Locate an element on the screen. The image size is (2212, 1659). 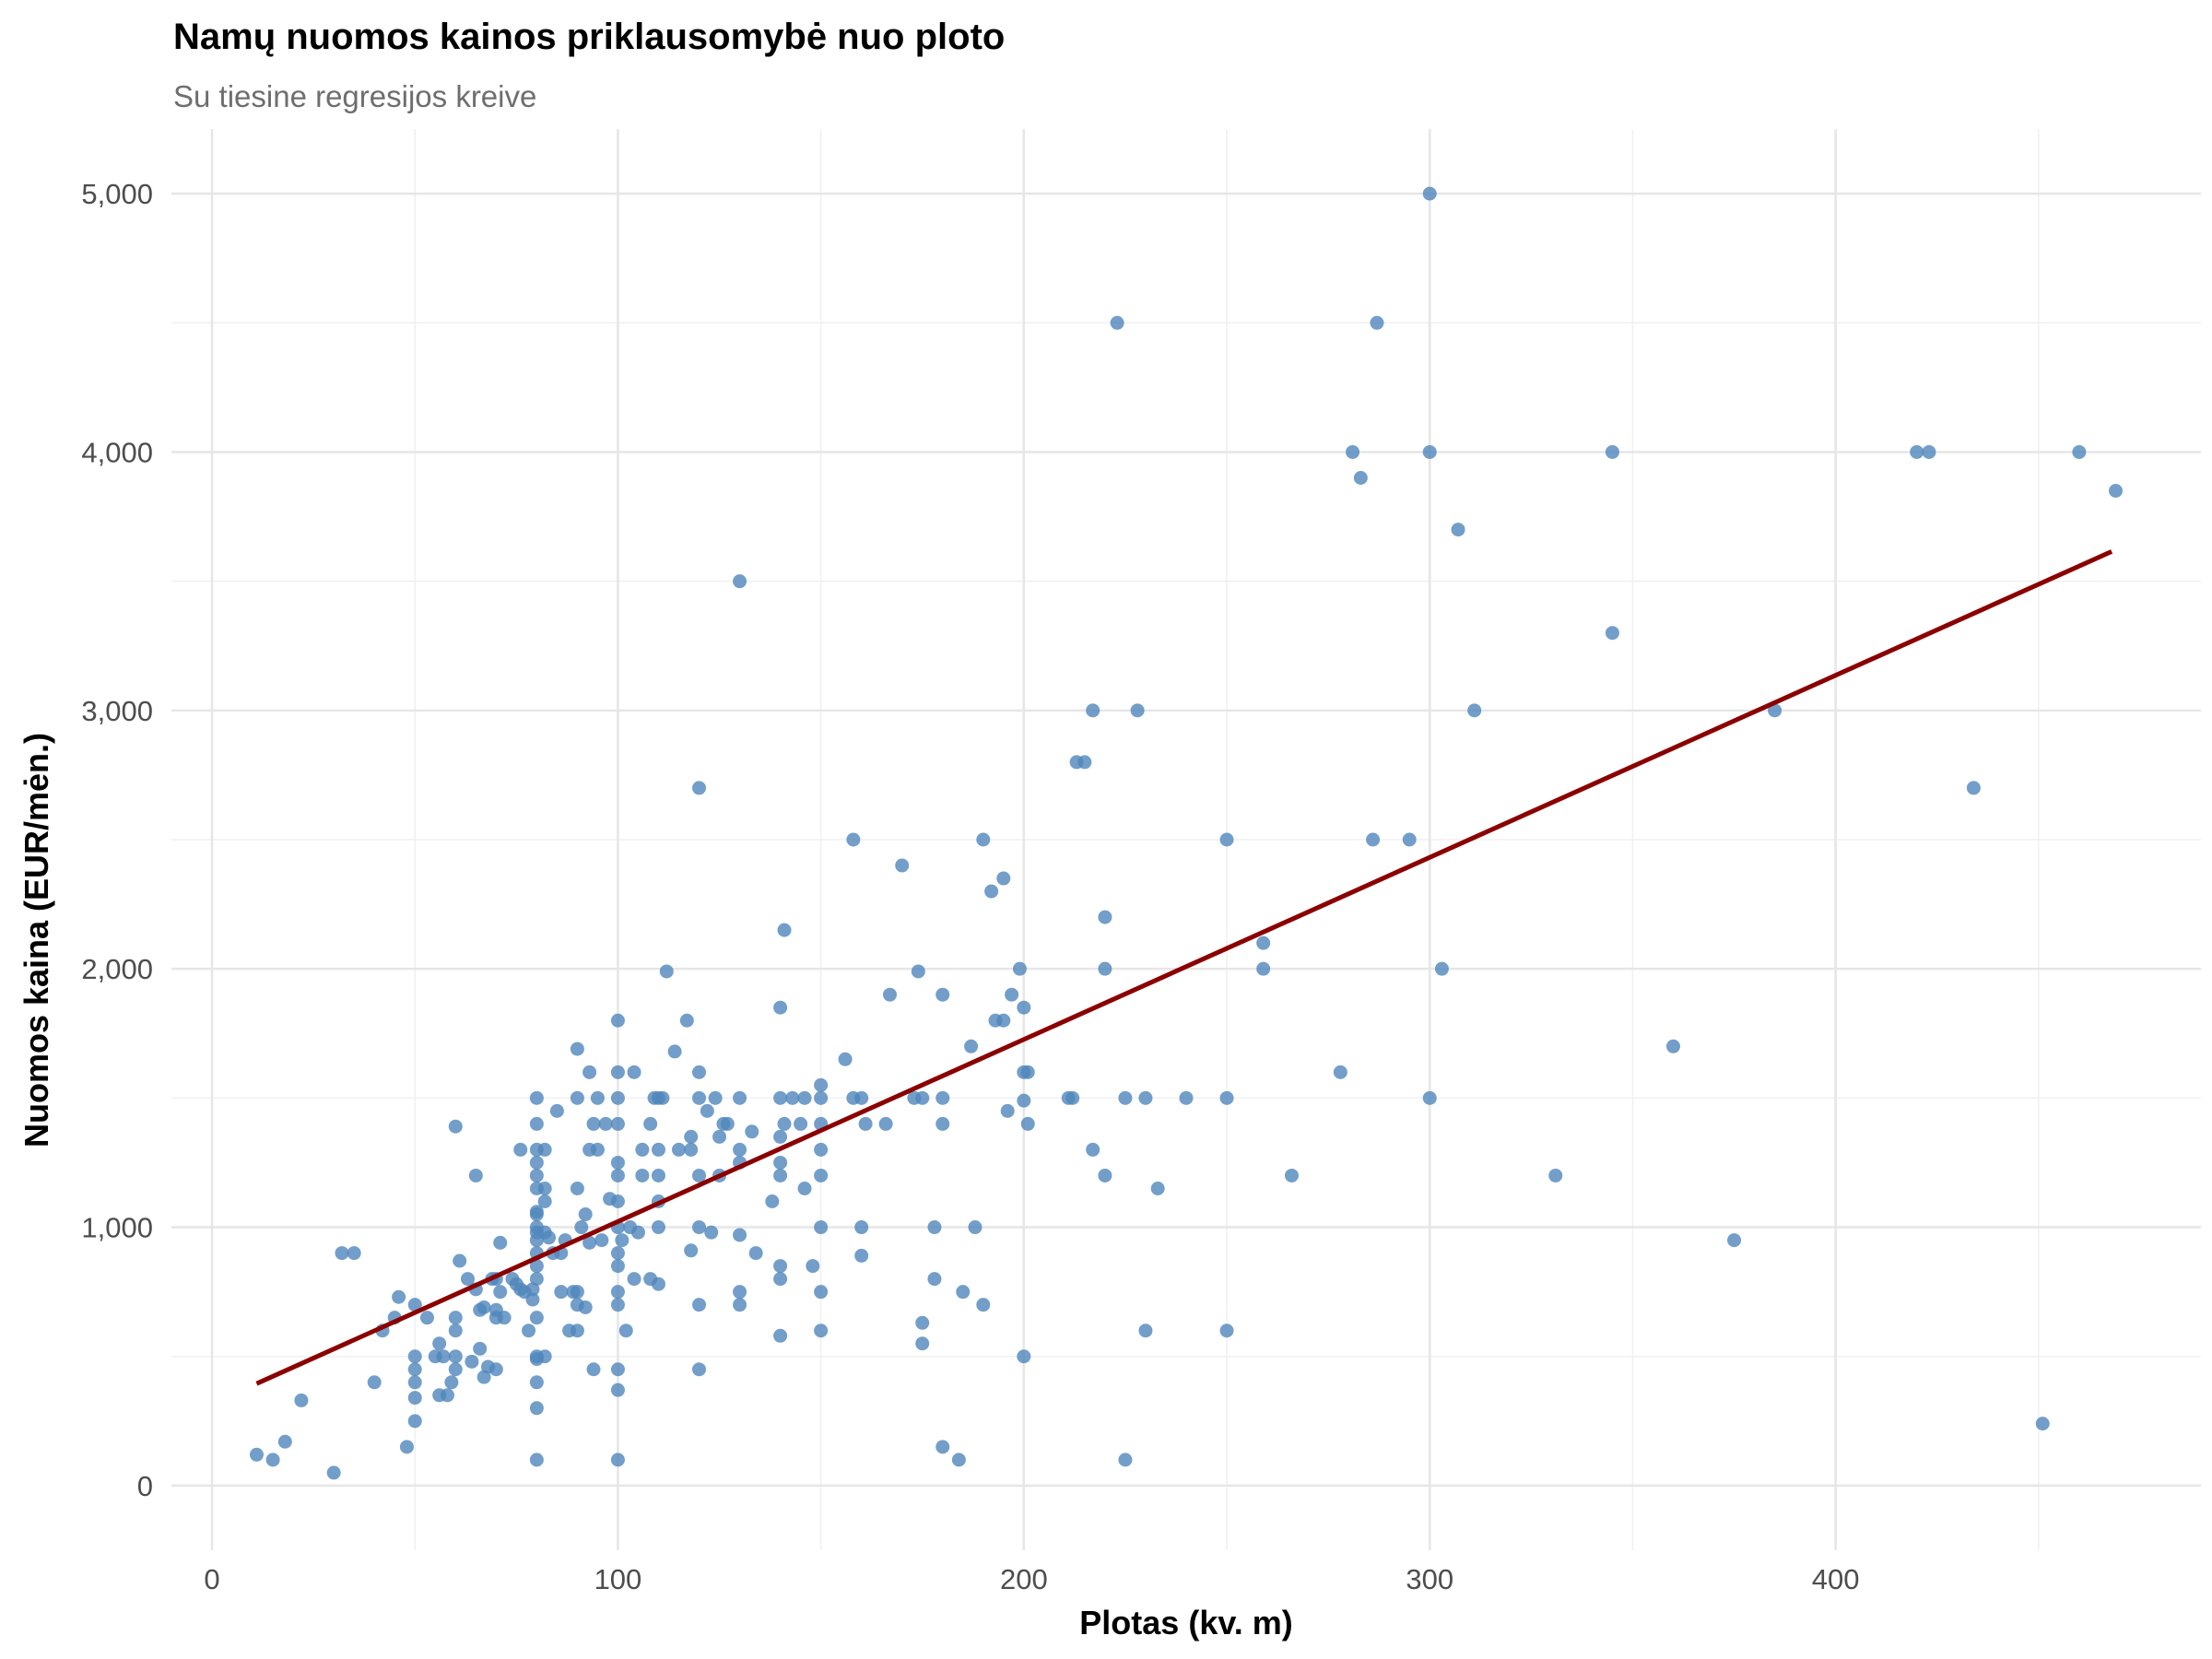
x-tick-label: 200 is located at coordinates (1024, 1579).